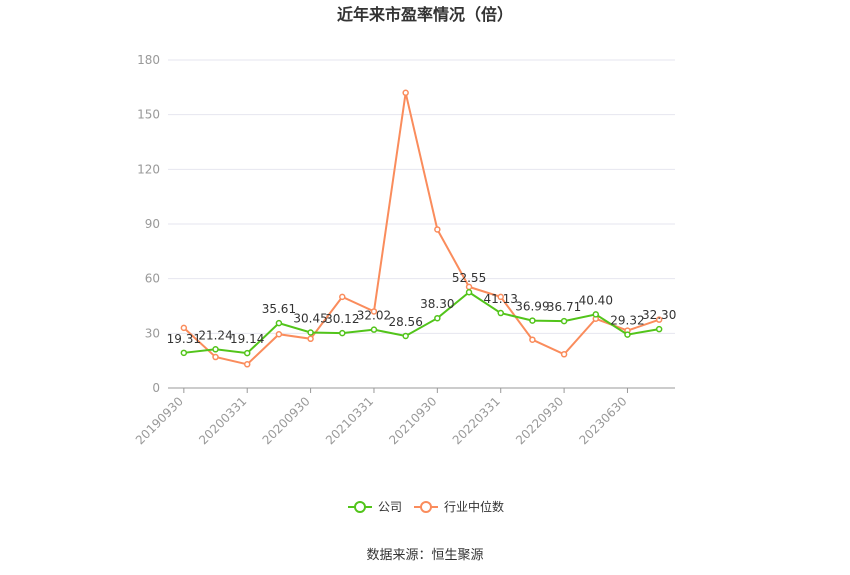  What do you see at coordinates (564, 307) in the screenshot?
I see `data-label-company: 36.71` at bounding box center [564, 307].